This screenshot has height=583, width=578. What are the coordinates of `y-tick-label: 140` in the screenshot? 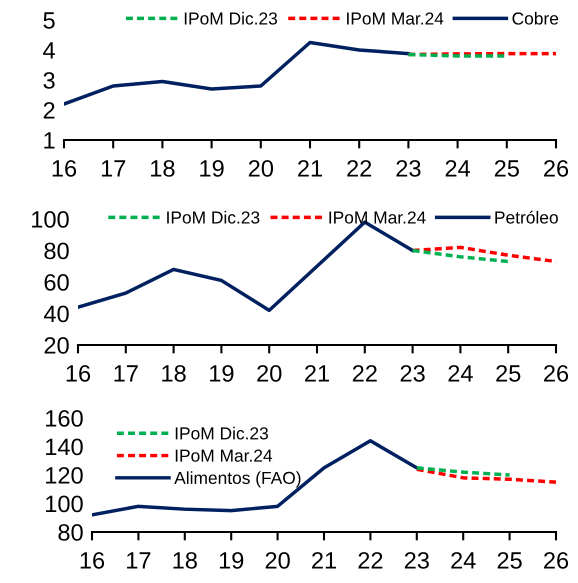 It's located at (64, 447).